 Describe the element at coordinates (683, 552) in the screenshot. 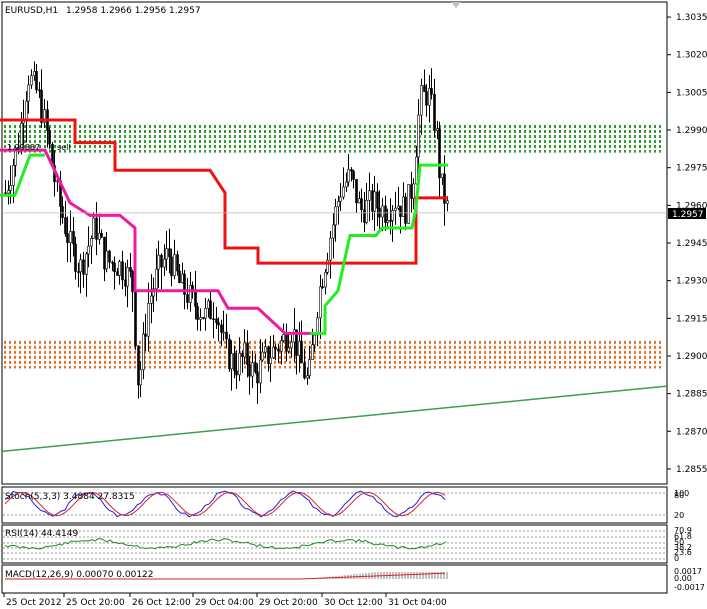

I see `rsi-level: 23.6` at that location.